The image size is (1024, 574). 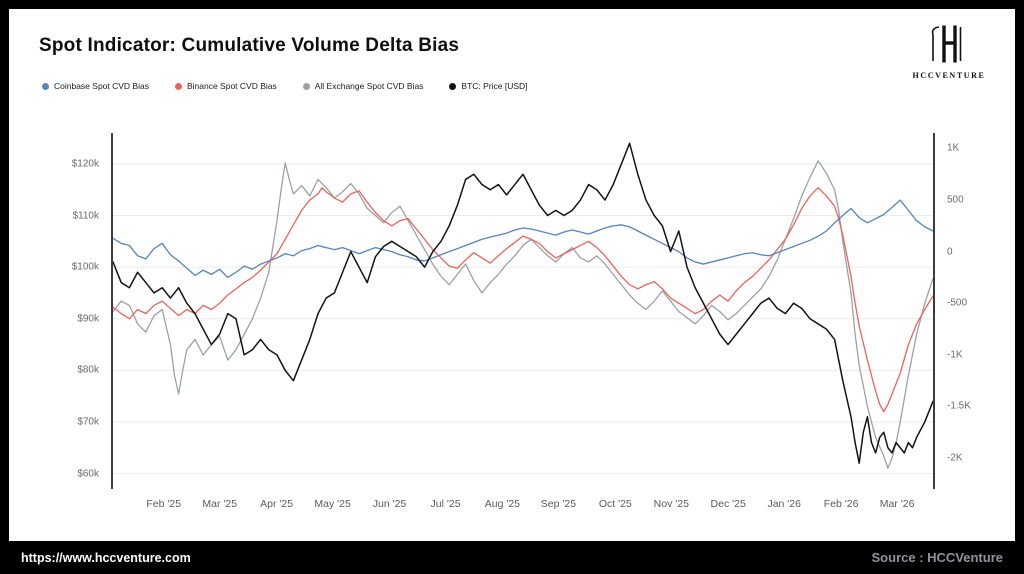 What do you see at coordinates (959, 406) in the screenshot?
I see `right-axis-tick-label: -1.5K` at bounding box center [959, 406].